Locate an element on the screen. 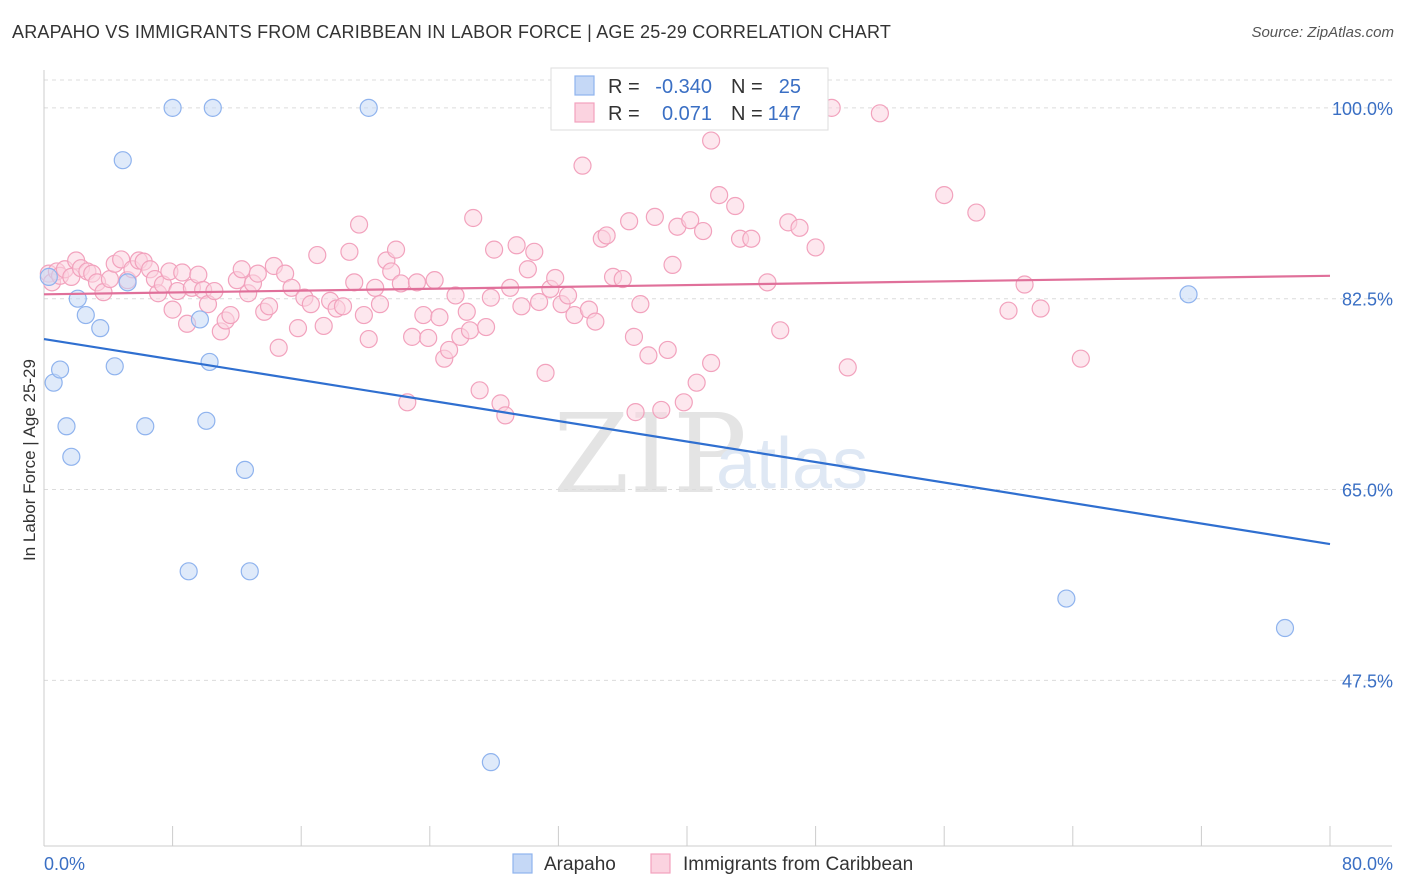  legend-r-label-arapaho: R = is located at coordinates (624, 87).